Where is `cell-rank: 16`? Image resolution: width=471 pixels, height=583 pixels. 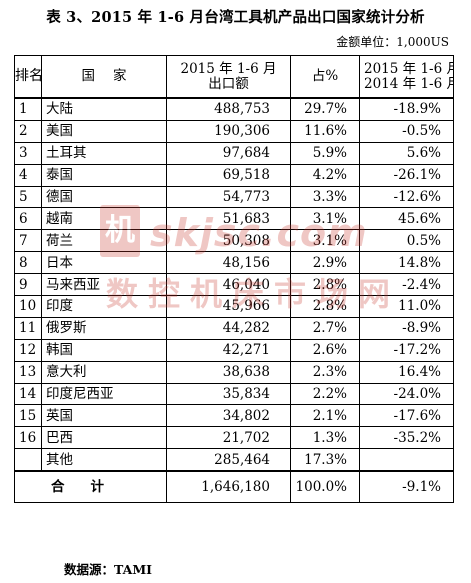 cell-rank: 16 is located at coordinates (28, 438).